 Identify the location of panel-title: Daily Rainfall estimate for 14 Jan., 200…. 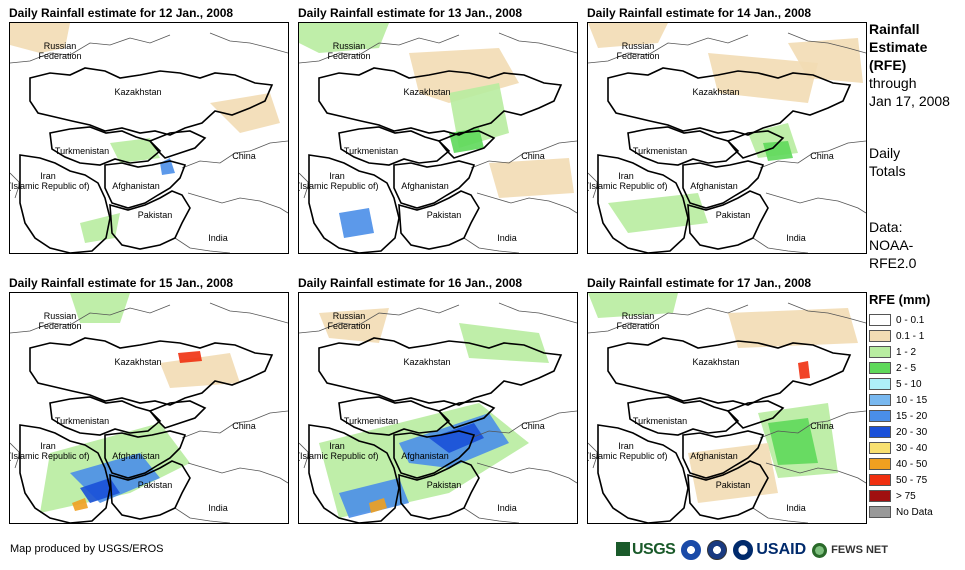
(699, 13).